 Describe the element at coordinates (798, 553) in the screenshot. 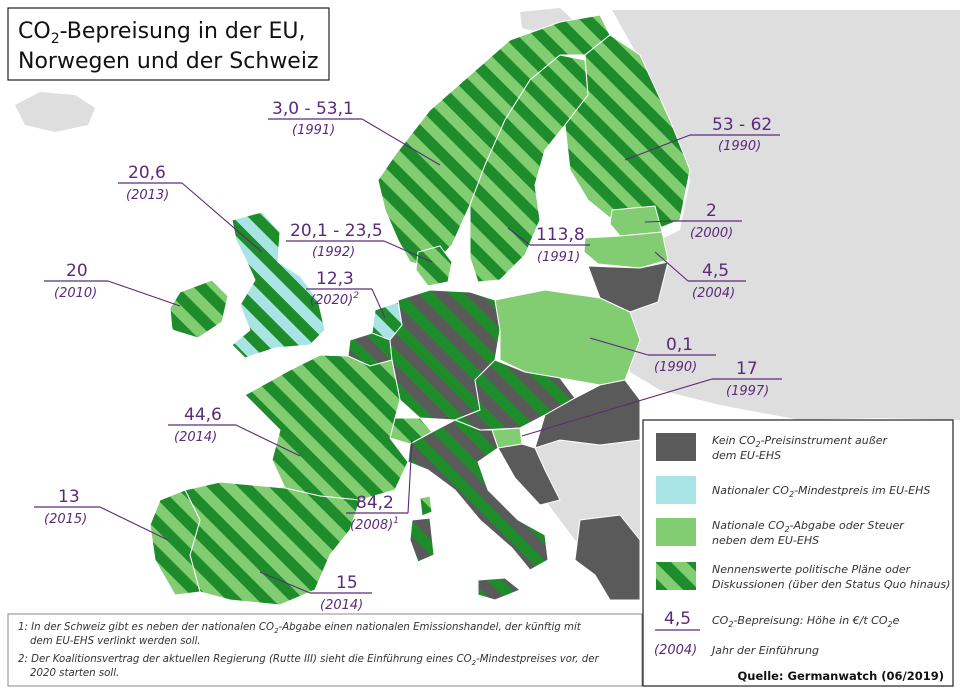

I see `legend-box` at that location.